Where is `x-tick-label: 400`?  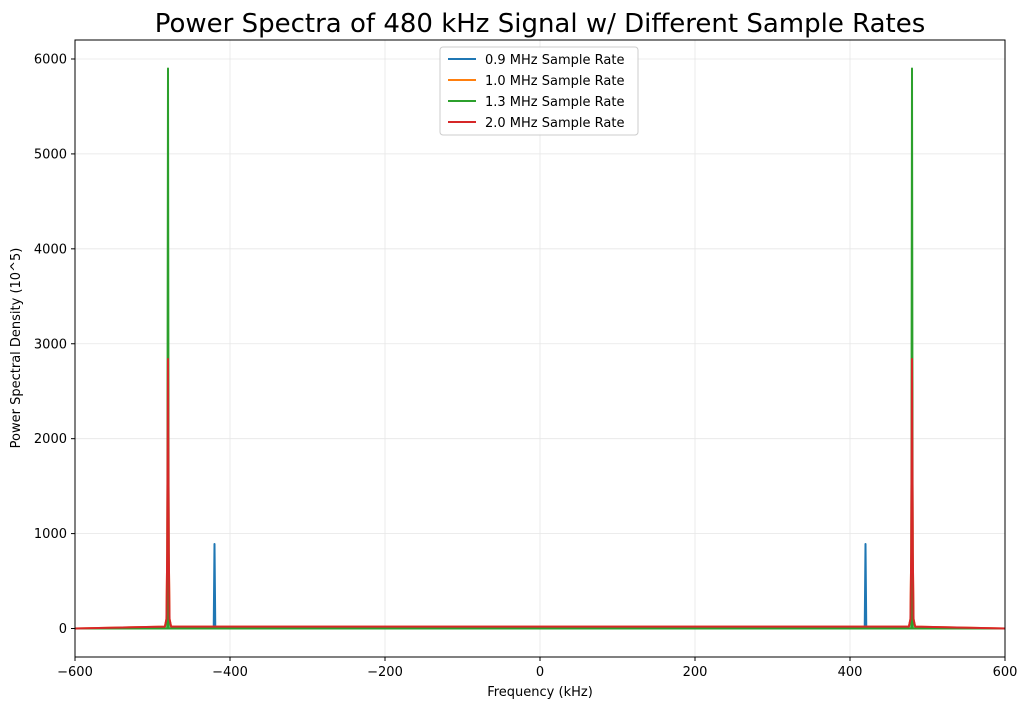 x-tick-label: 400 is located at coordinates (850, 672).